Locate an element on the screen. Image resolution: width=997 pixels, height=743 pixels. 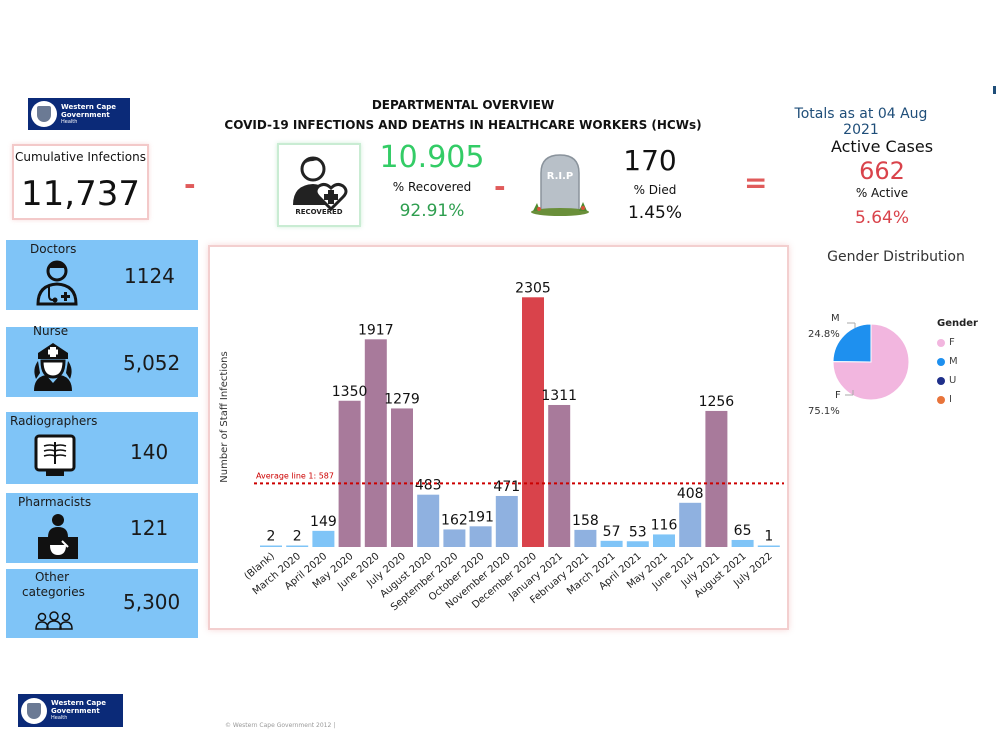
recovered-card: RECOVERED is located at coordinates (319, 185).